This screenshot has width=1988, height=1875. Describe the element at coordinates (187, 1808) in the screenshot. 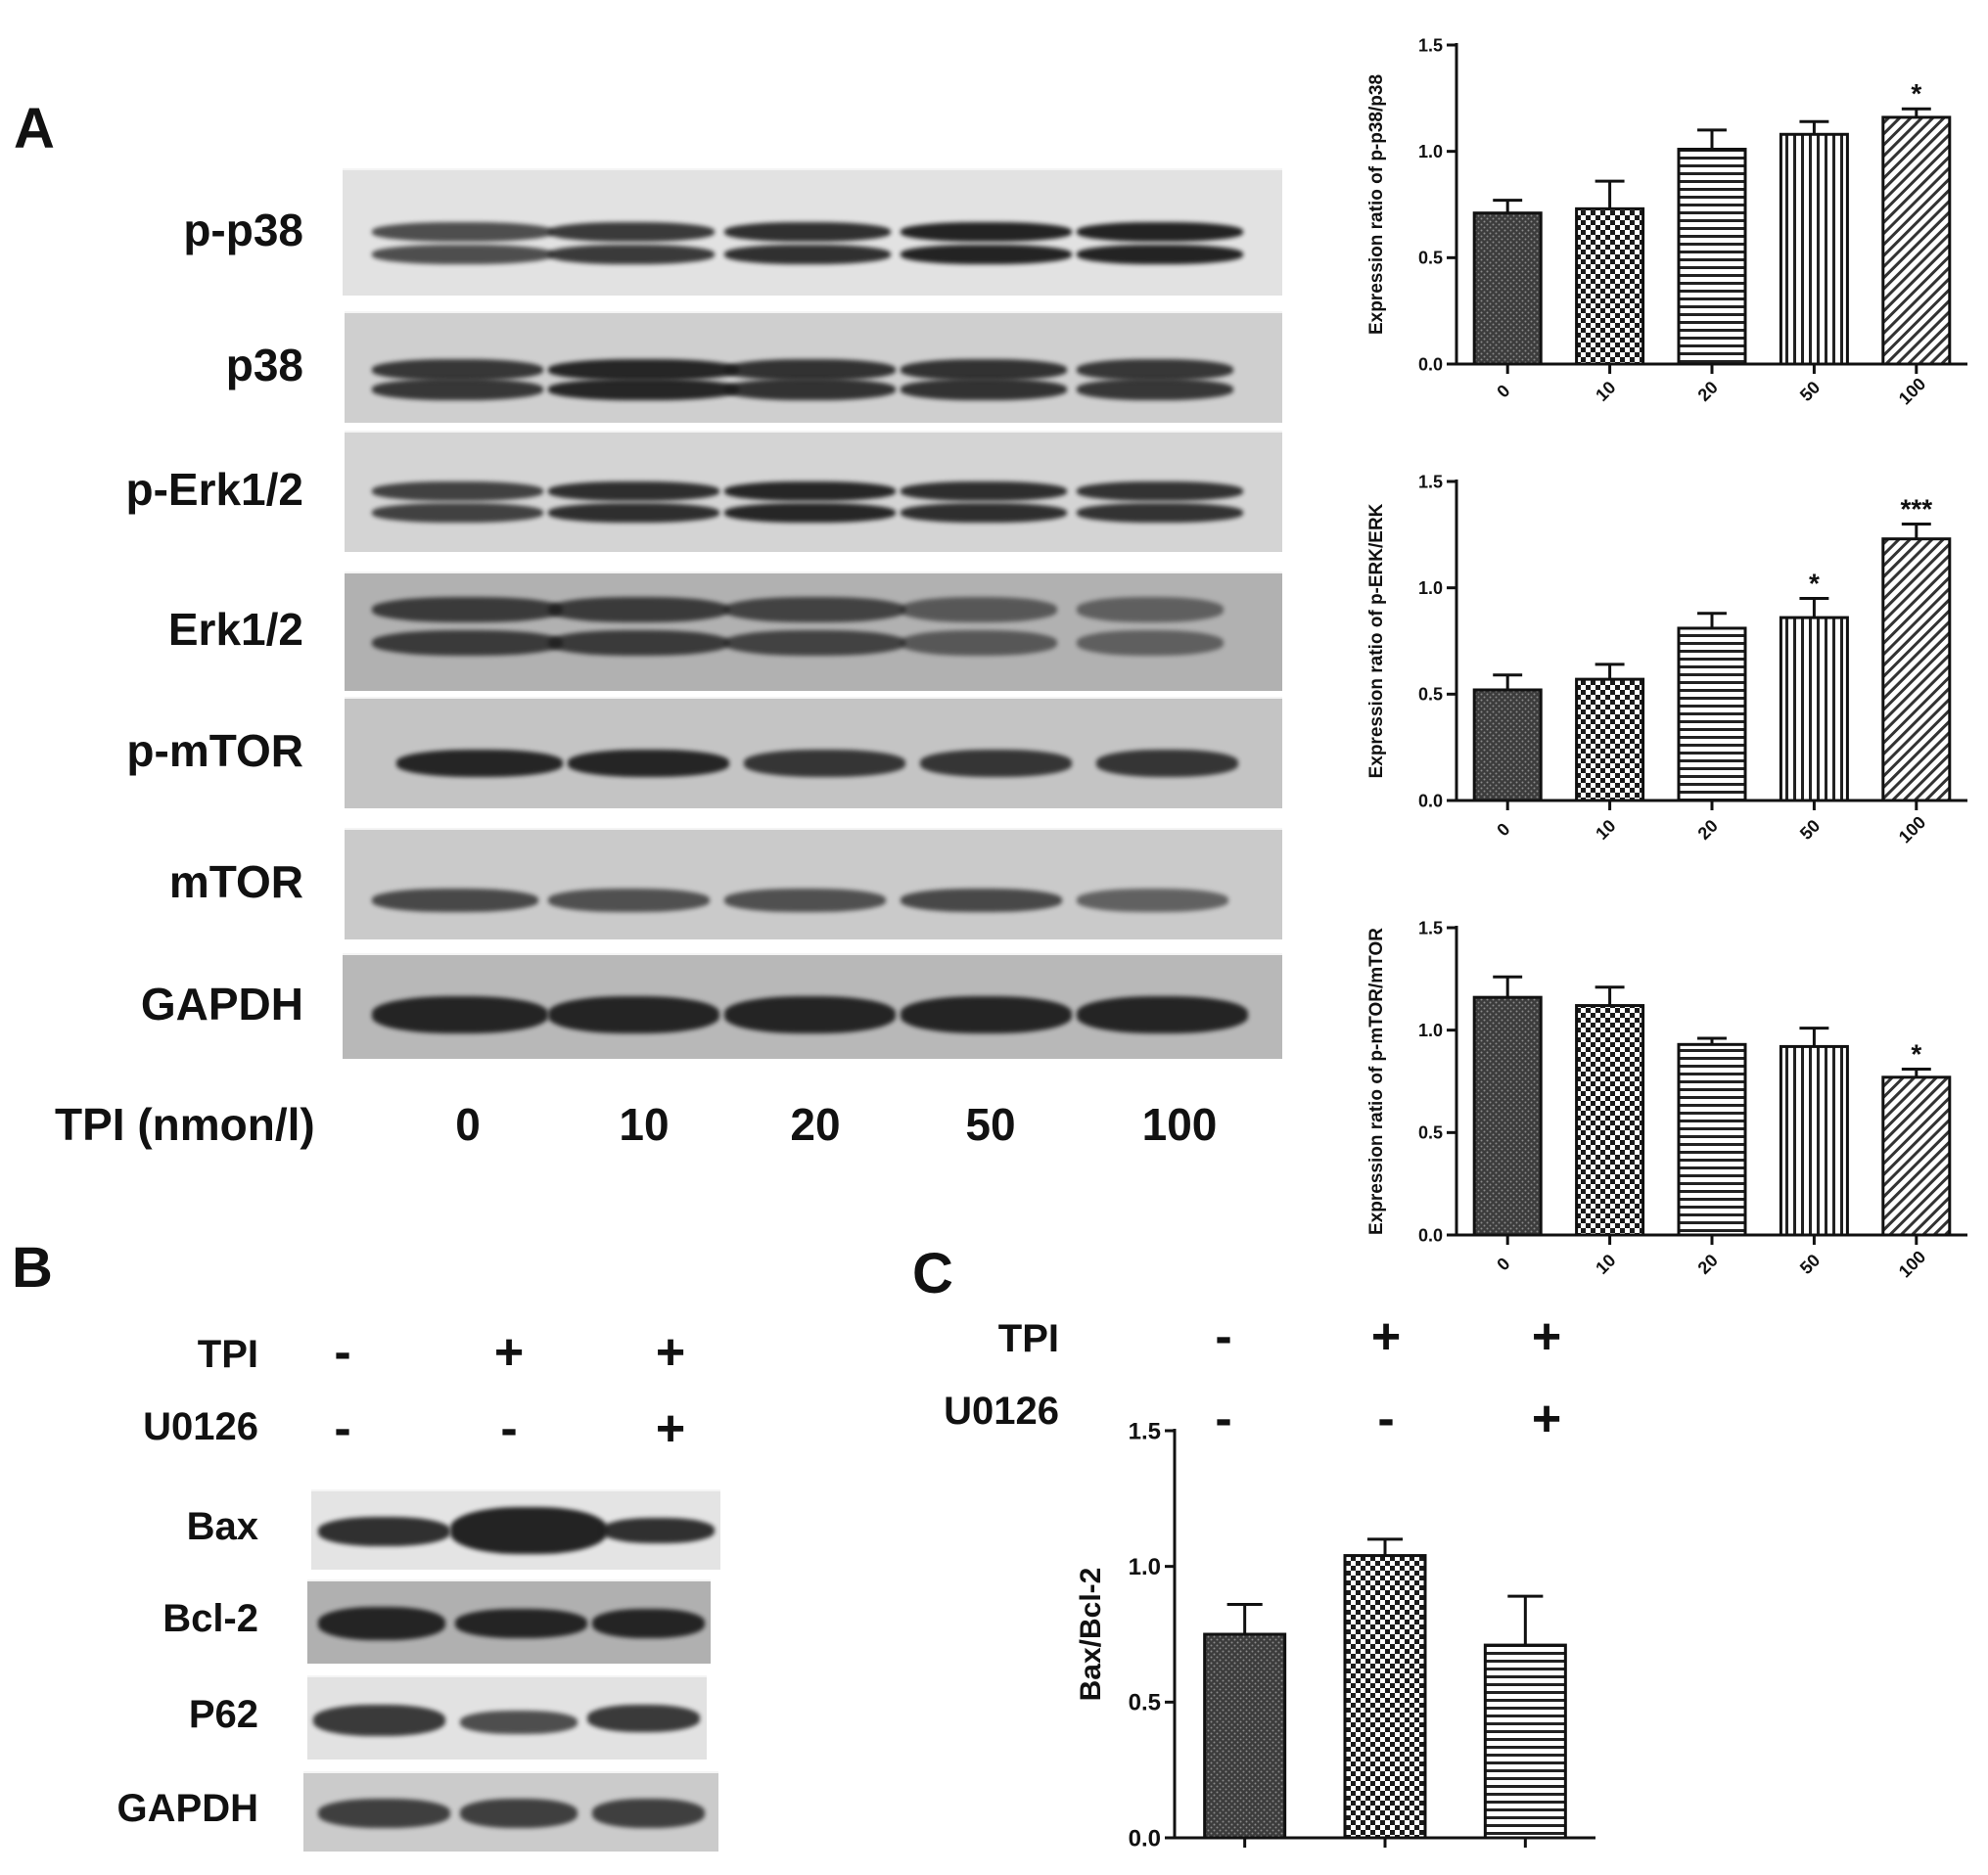

I see `panel-b-blot-label-3: GAPDH` at that location.